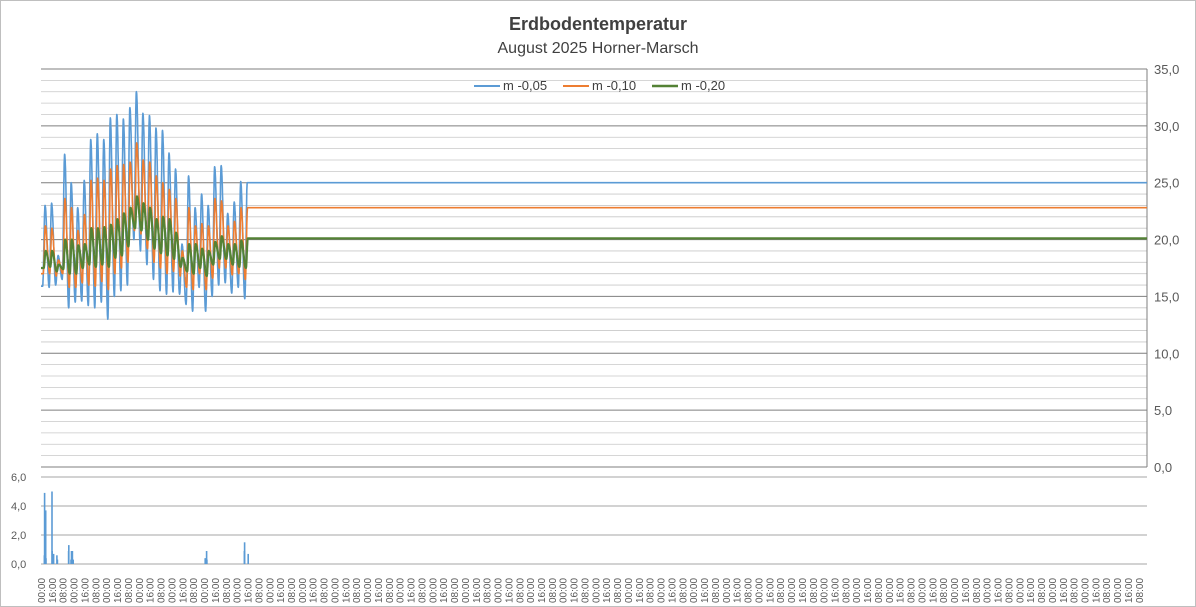 This screenshot has width=1196, height=607. I want to click on legend-label-m-005: m -0,05, so click(525, 85).